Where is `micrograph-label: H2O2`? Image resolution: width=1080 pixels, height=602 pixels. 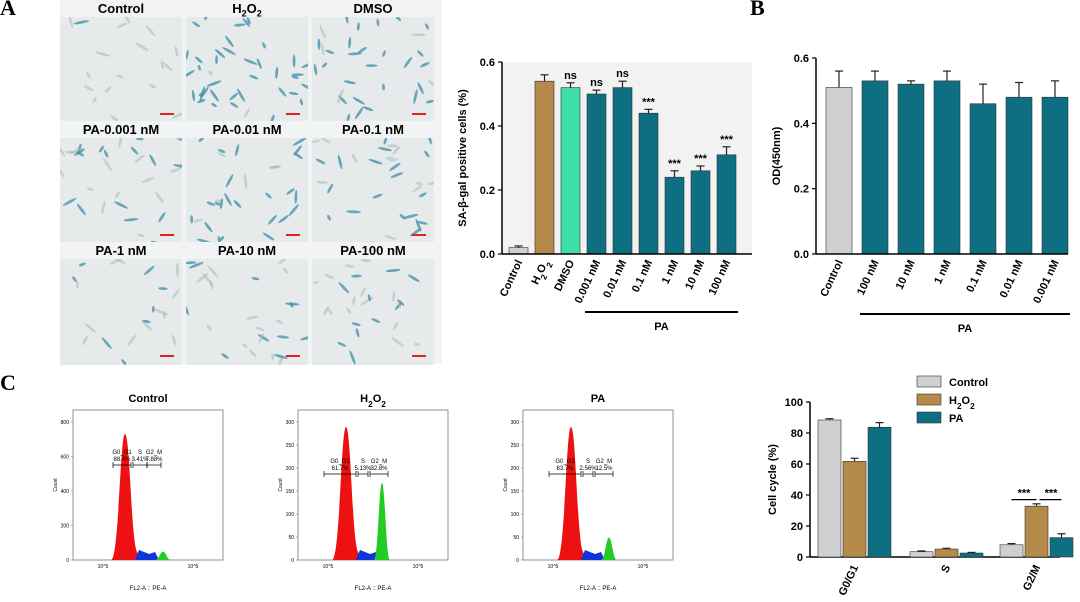
micrograph-label: H2O2 is located at coordinates (247, 9).